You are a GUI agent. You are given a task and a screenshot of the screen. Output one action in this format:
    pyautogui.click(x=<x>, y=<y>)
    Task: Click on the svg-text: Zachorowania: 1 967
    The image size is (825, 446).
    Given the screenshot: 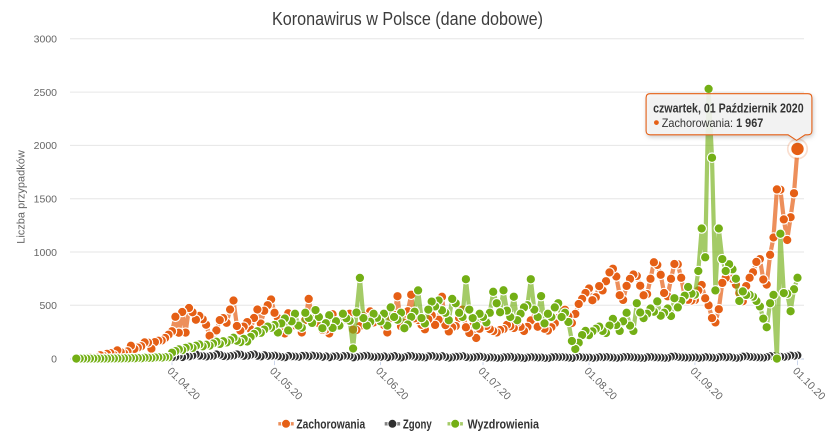 What is the action you would take?
    pyautogui.click(x=713, y=123)
    